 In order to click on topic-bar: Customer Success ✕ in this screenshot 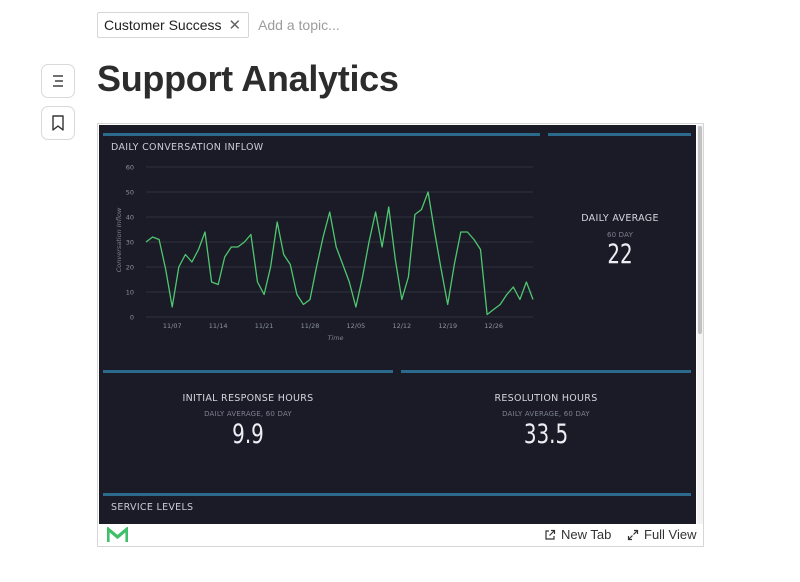, I will do `click(258, 25)`.